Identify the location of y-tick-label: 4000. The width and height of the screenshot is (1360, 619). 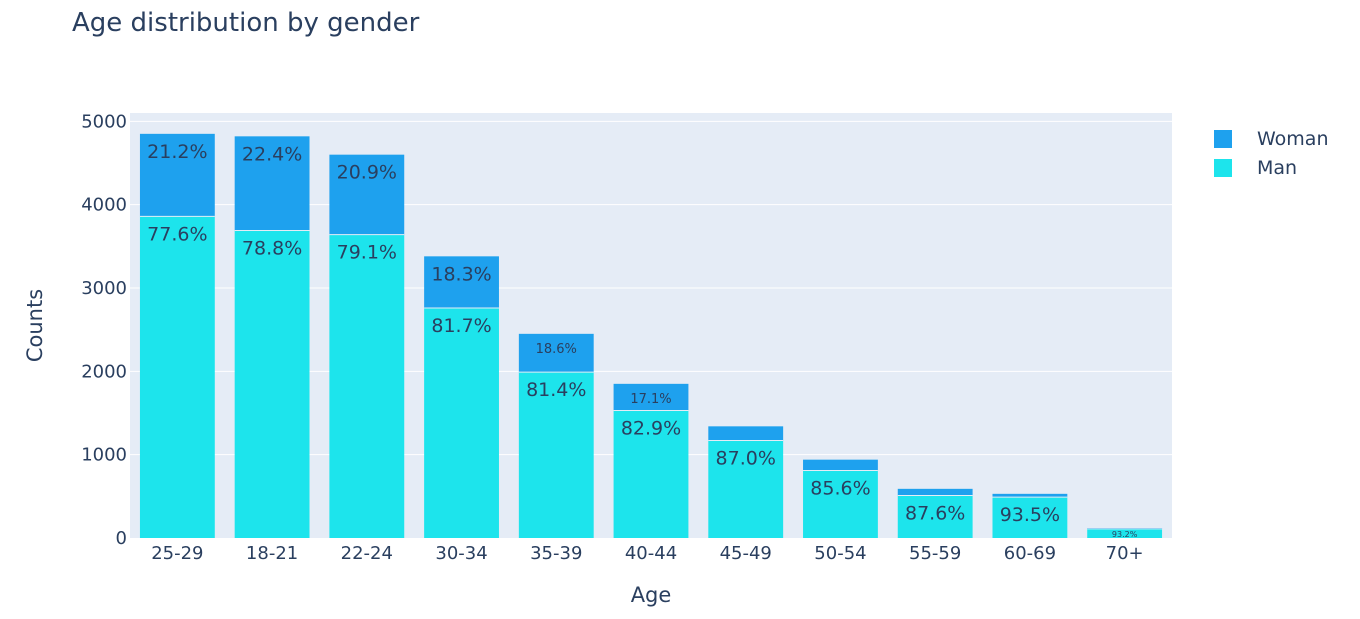
(104, 205).